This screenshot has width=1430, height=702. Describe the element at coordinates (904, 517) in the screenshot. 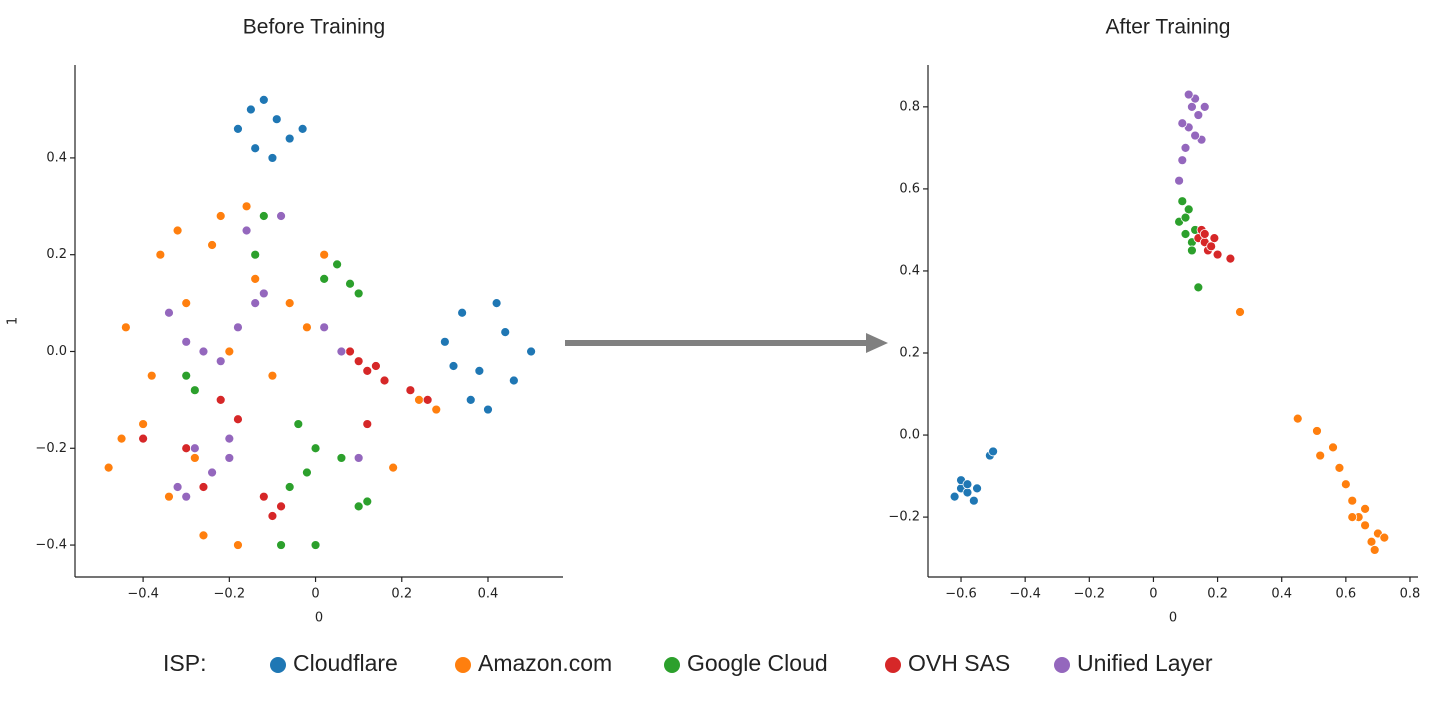

I see `y-tick-label: −0.2` at that location.